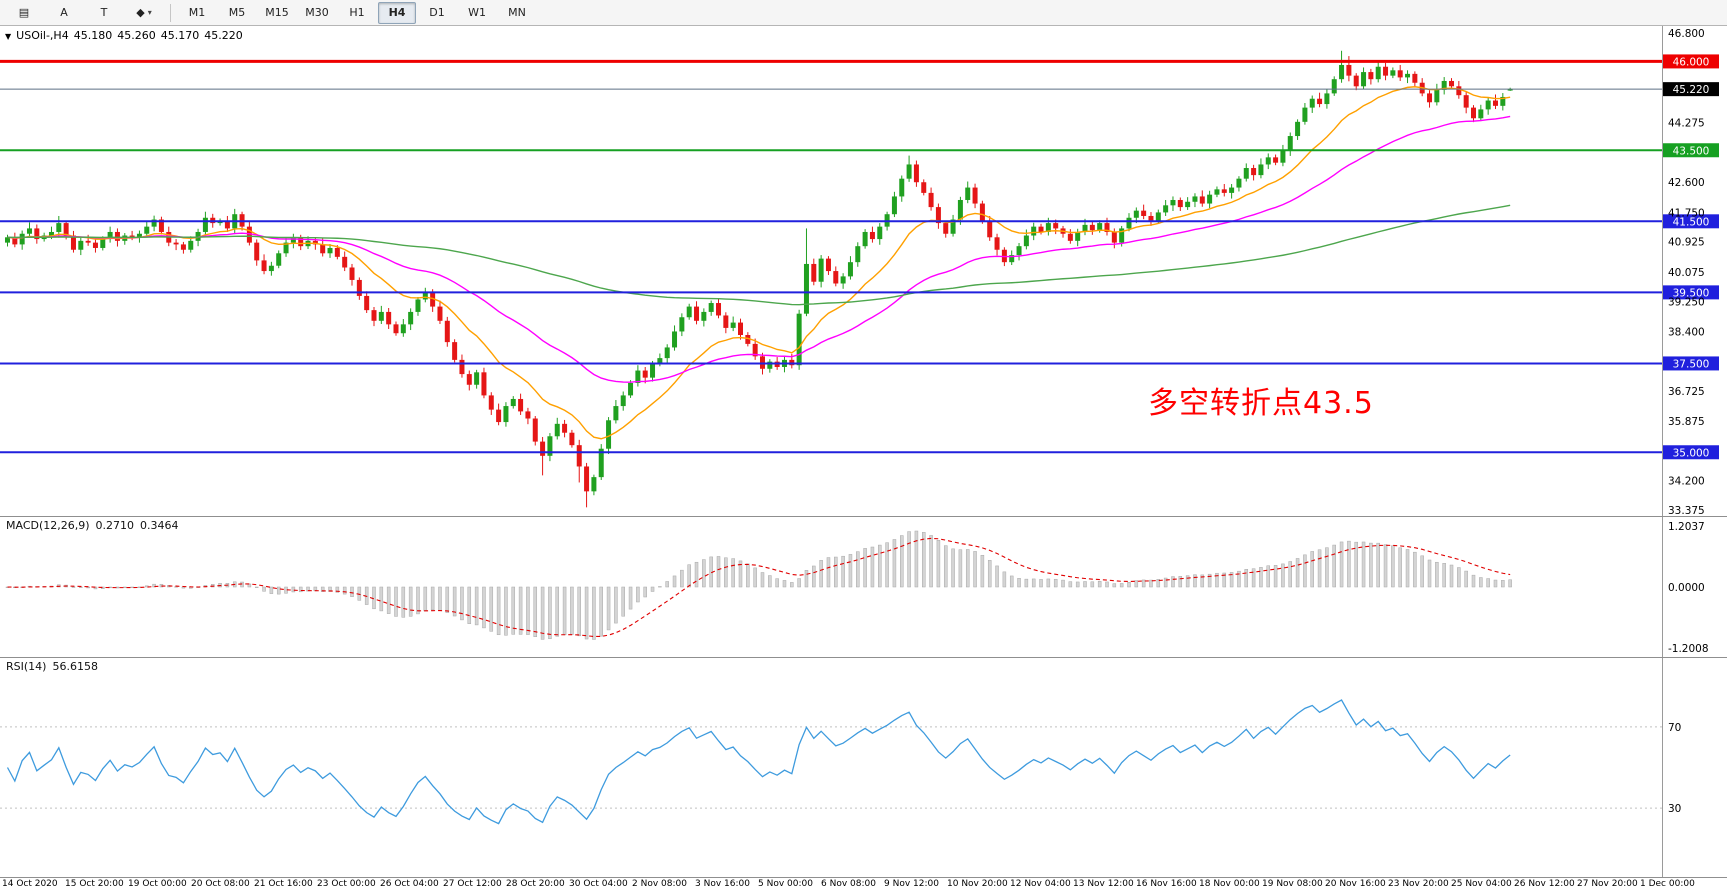  I want to click on shapes-tool-button: ◆ ▾, so click(144, 13).